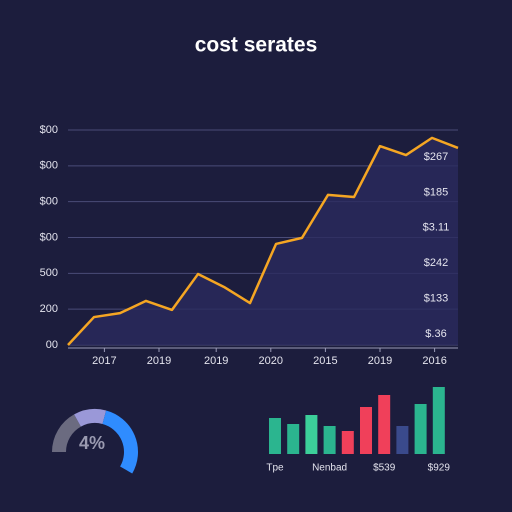 This screenshot has height=512, width=512. Describe the element at coordinates (434, 361) in the screenshot. I see `x-tick-label: 2016` at that location.